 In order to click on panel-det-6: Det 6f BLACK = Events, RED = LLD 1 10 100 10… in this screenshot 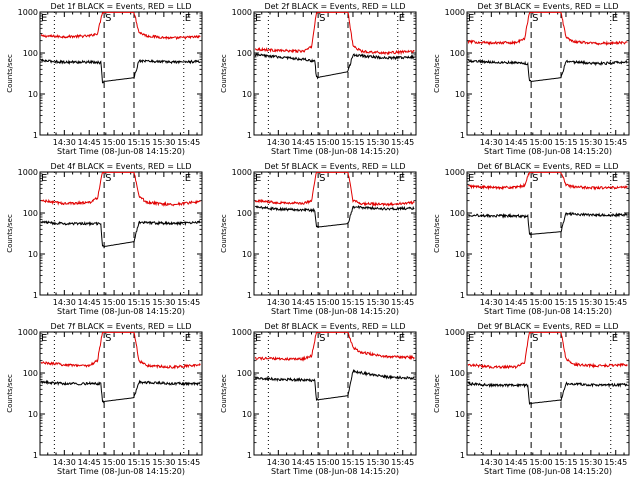, I will do `click(531, 239)`.